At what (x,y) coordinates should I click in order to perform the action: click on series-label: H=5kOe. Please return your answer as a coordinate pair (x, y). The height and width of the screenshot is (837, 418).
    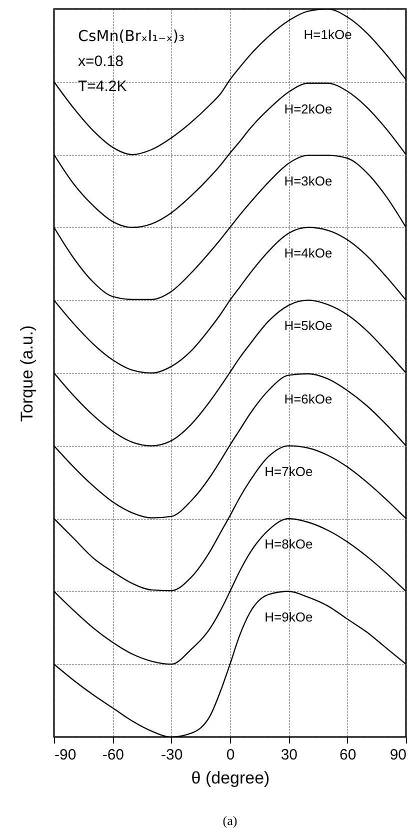
    Looking at the image, I should click on (308, 326).